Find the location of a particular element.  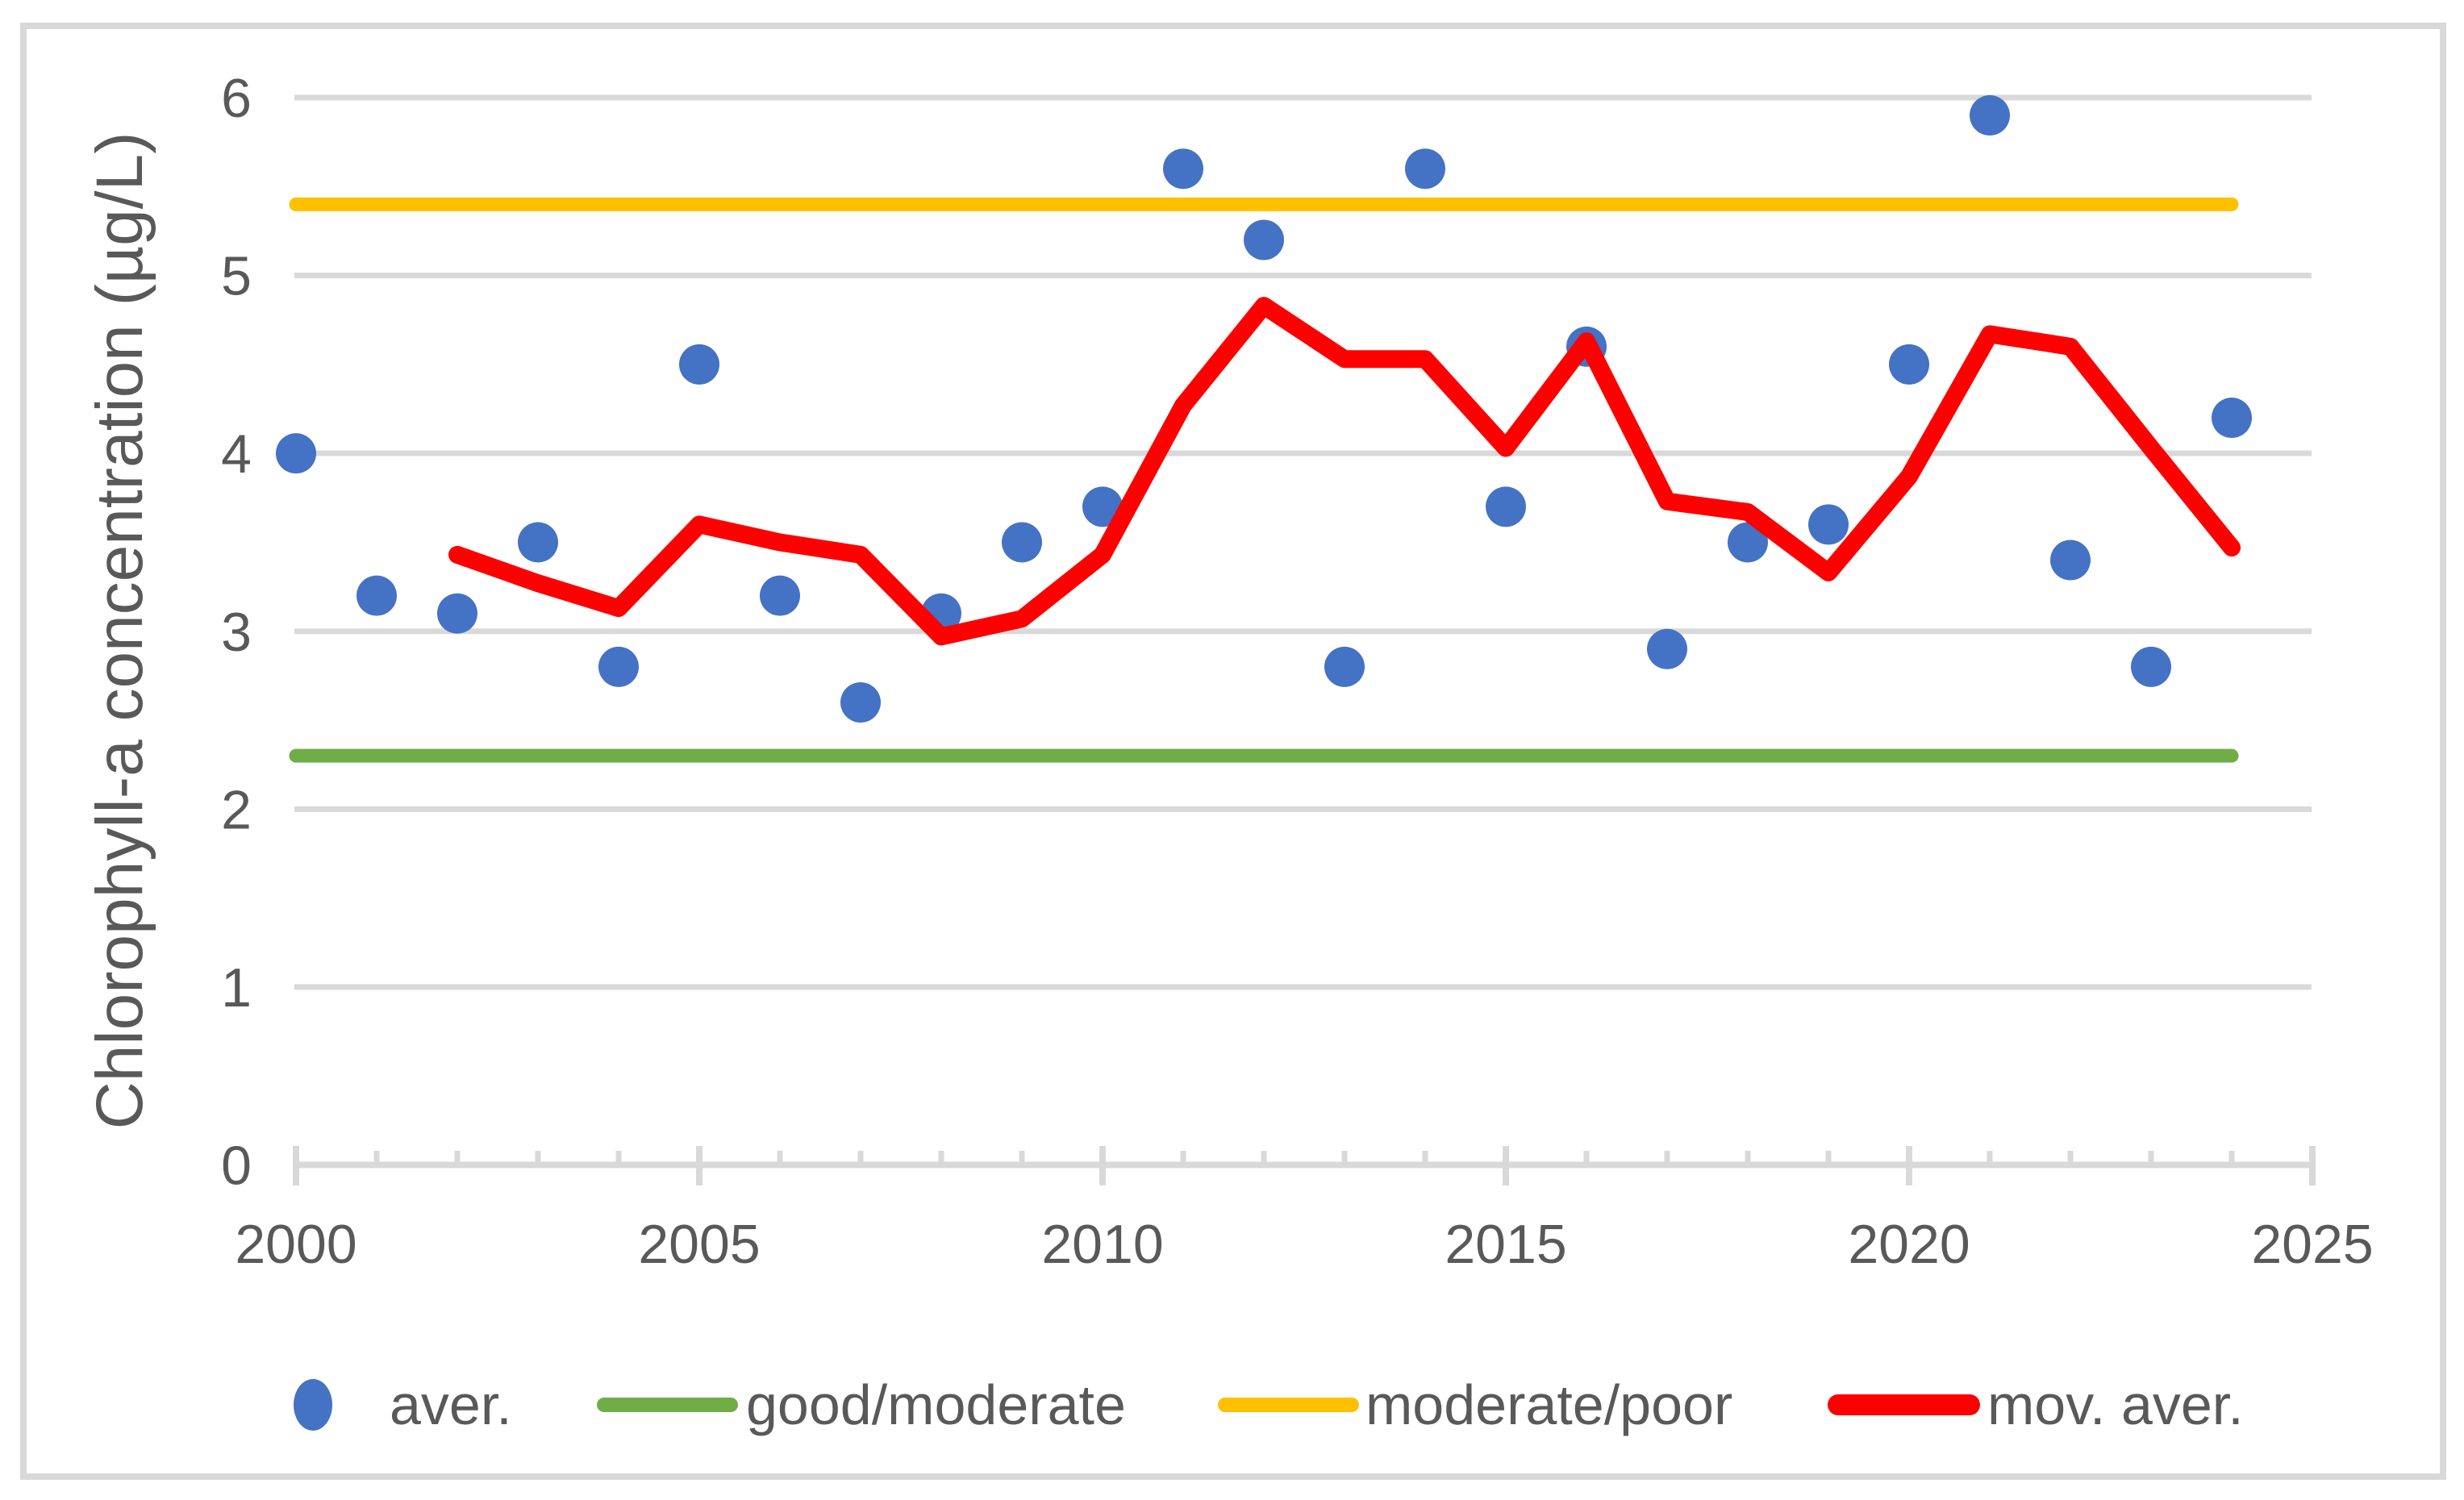

x-tick-label: 2025 is located at coordinates (2312, 1244).